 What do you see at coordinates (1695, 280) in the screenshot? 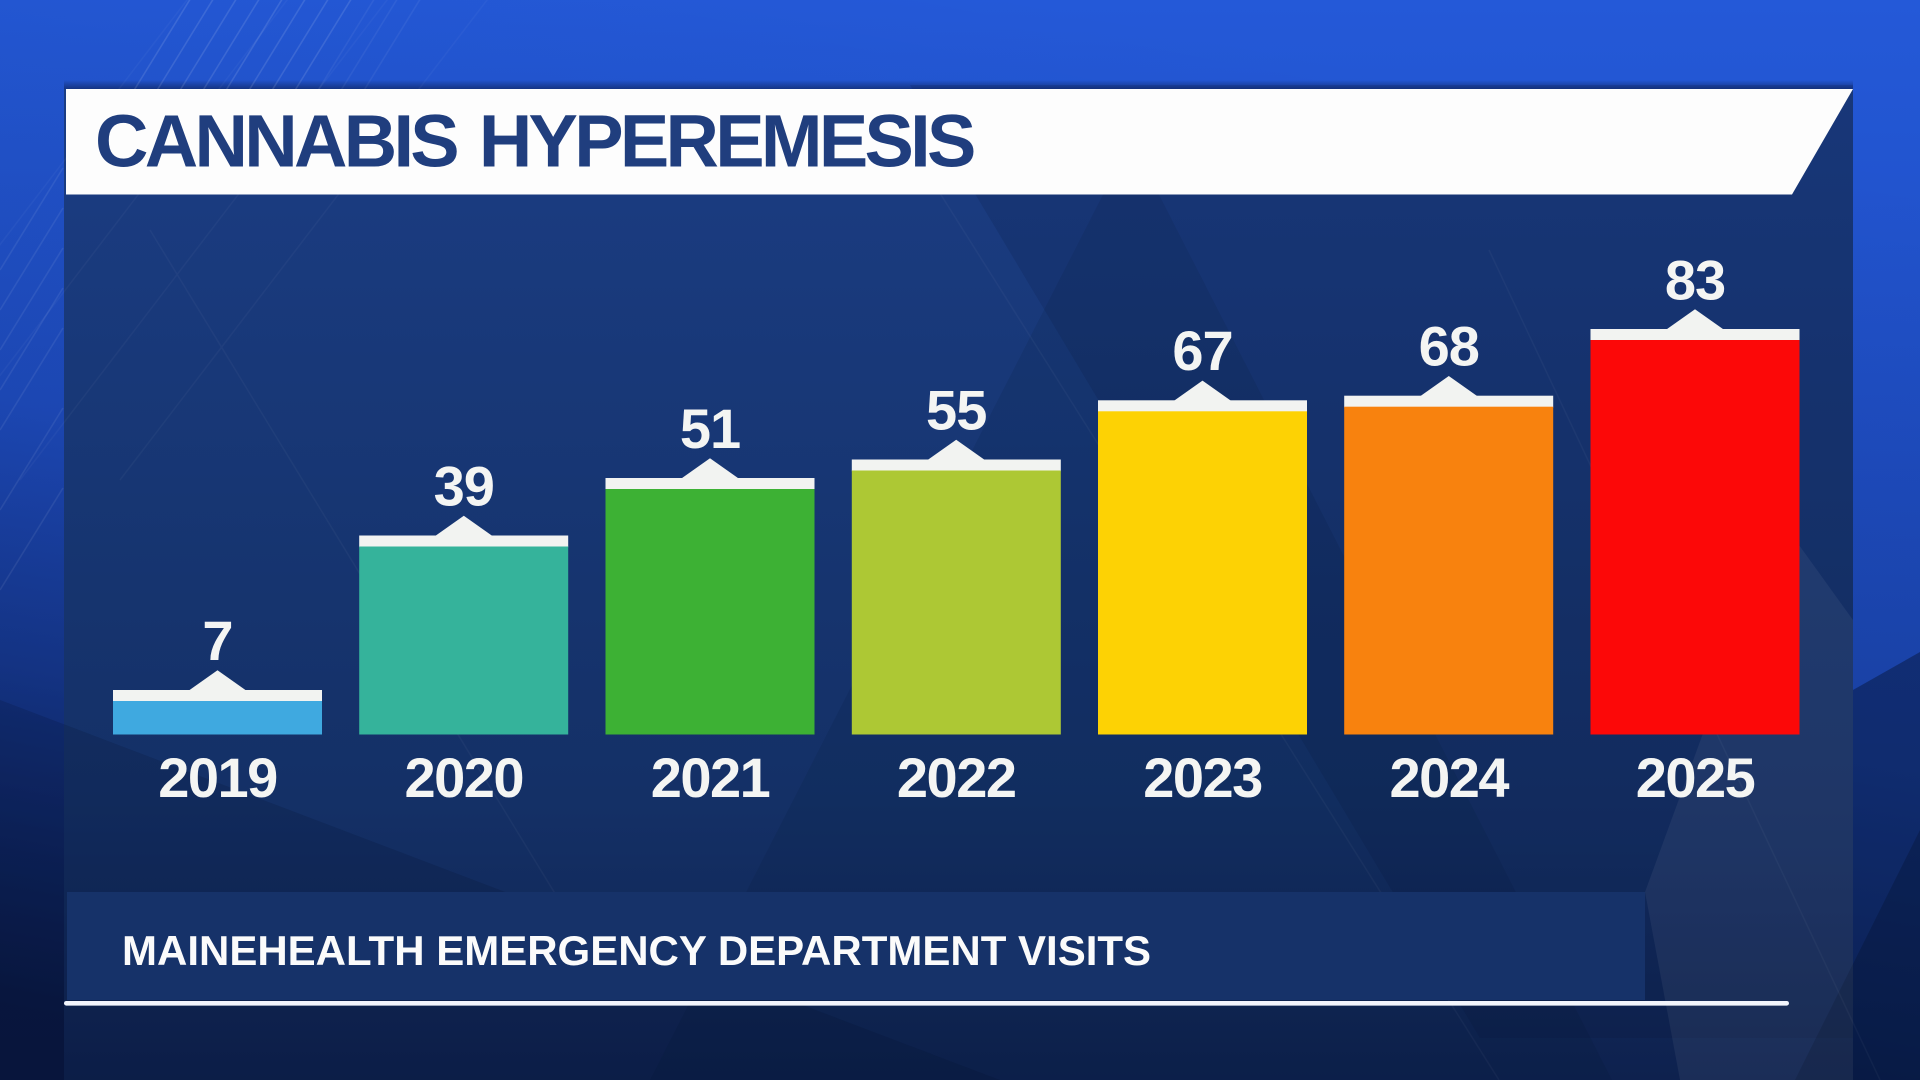
I see `svg-text: 83` at bounding box center [1695, 280].